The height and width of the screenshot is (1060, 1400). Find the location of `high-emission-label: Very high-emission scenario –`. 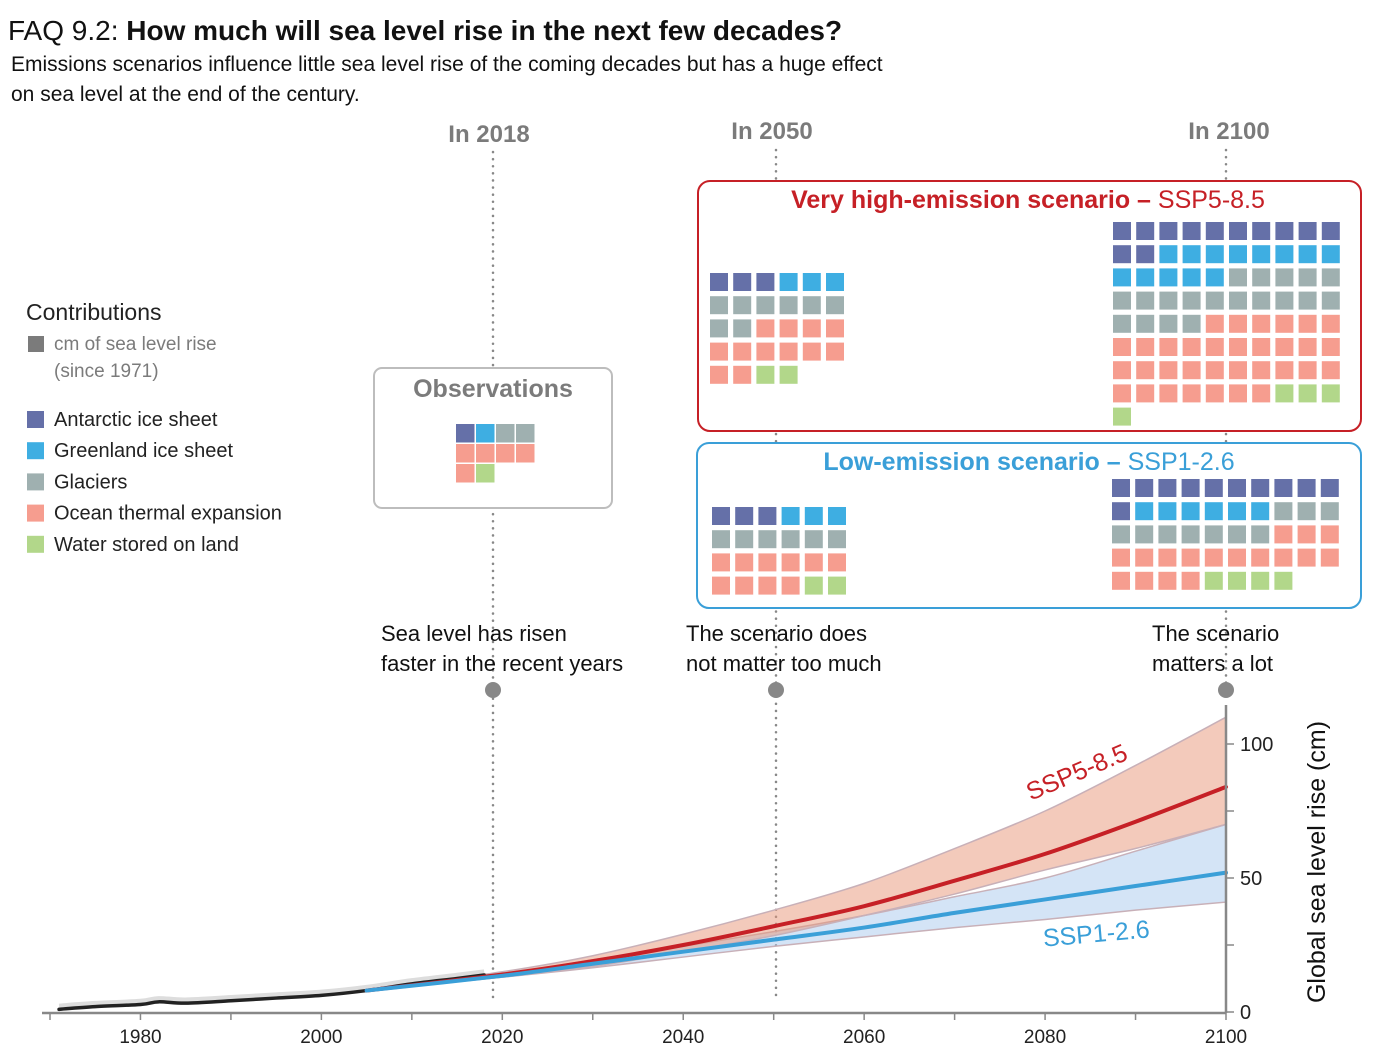

high-emission-label: Very high-emission scenario – is located at coordinates (974, 200).